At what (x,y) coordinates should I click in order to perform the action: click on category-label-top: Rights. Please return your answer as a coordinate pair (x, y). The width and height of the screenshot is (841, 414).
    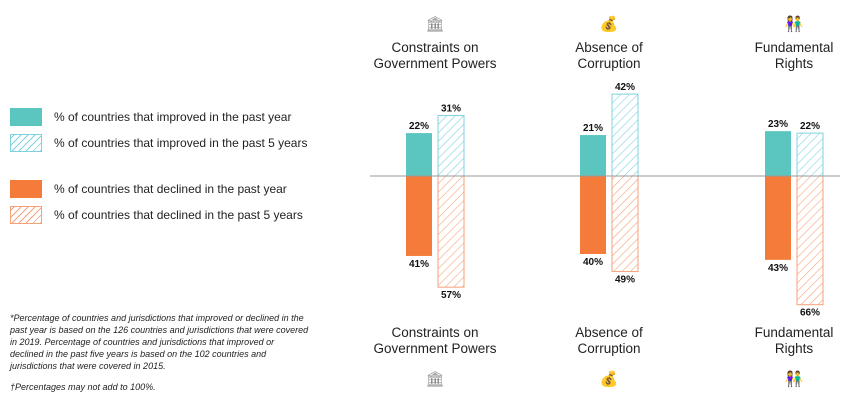
    Looking at the image, I should click on (794, 63).